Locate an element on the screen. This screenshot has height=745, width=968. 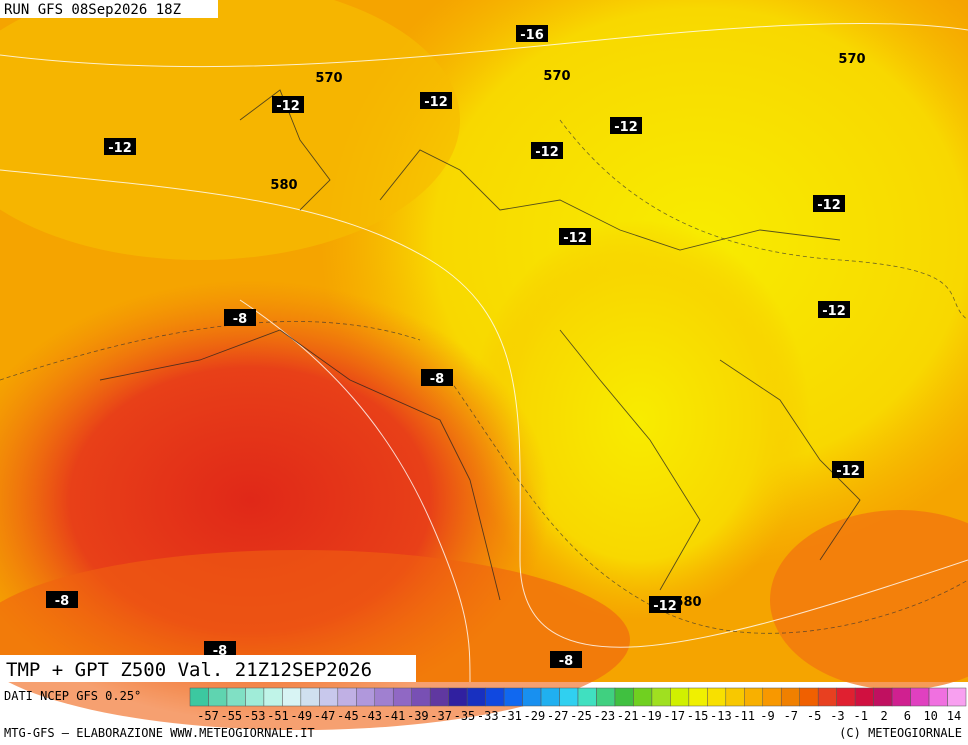
scale-label: 2 is located at coordinates (883, 716).